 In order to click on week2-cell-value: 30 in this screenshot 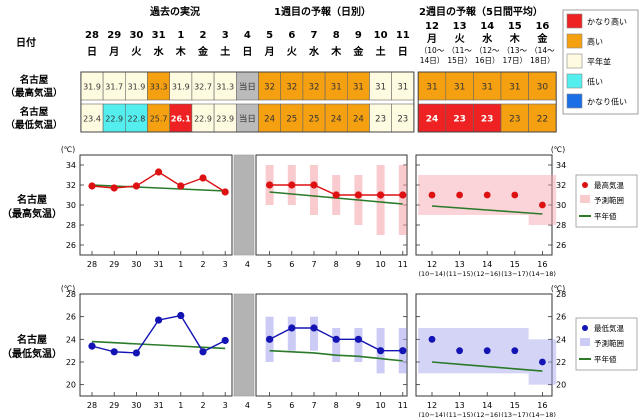, I will do `click(543, 88)`.